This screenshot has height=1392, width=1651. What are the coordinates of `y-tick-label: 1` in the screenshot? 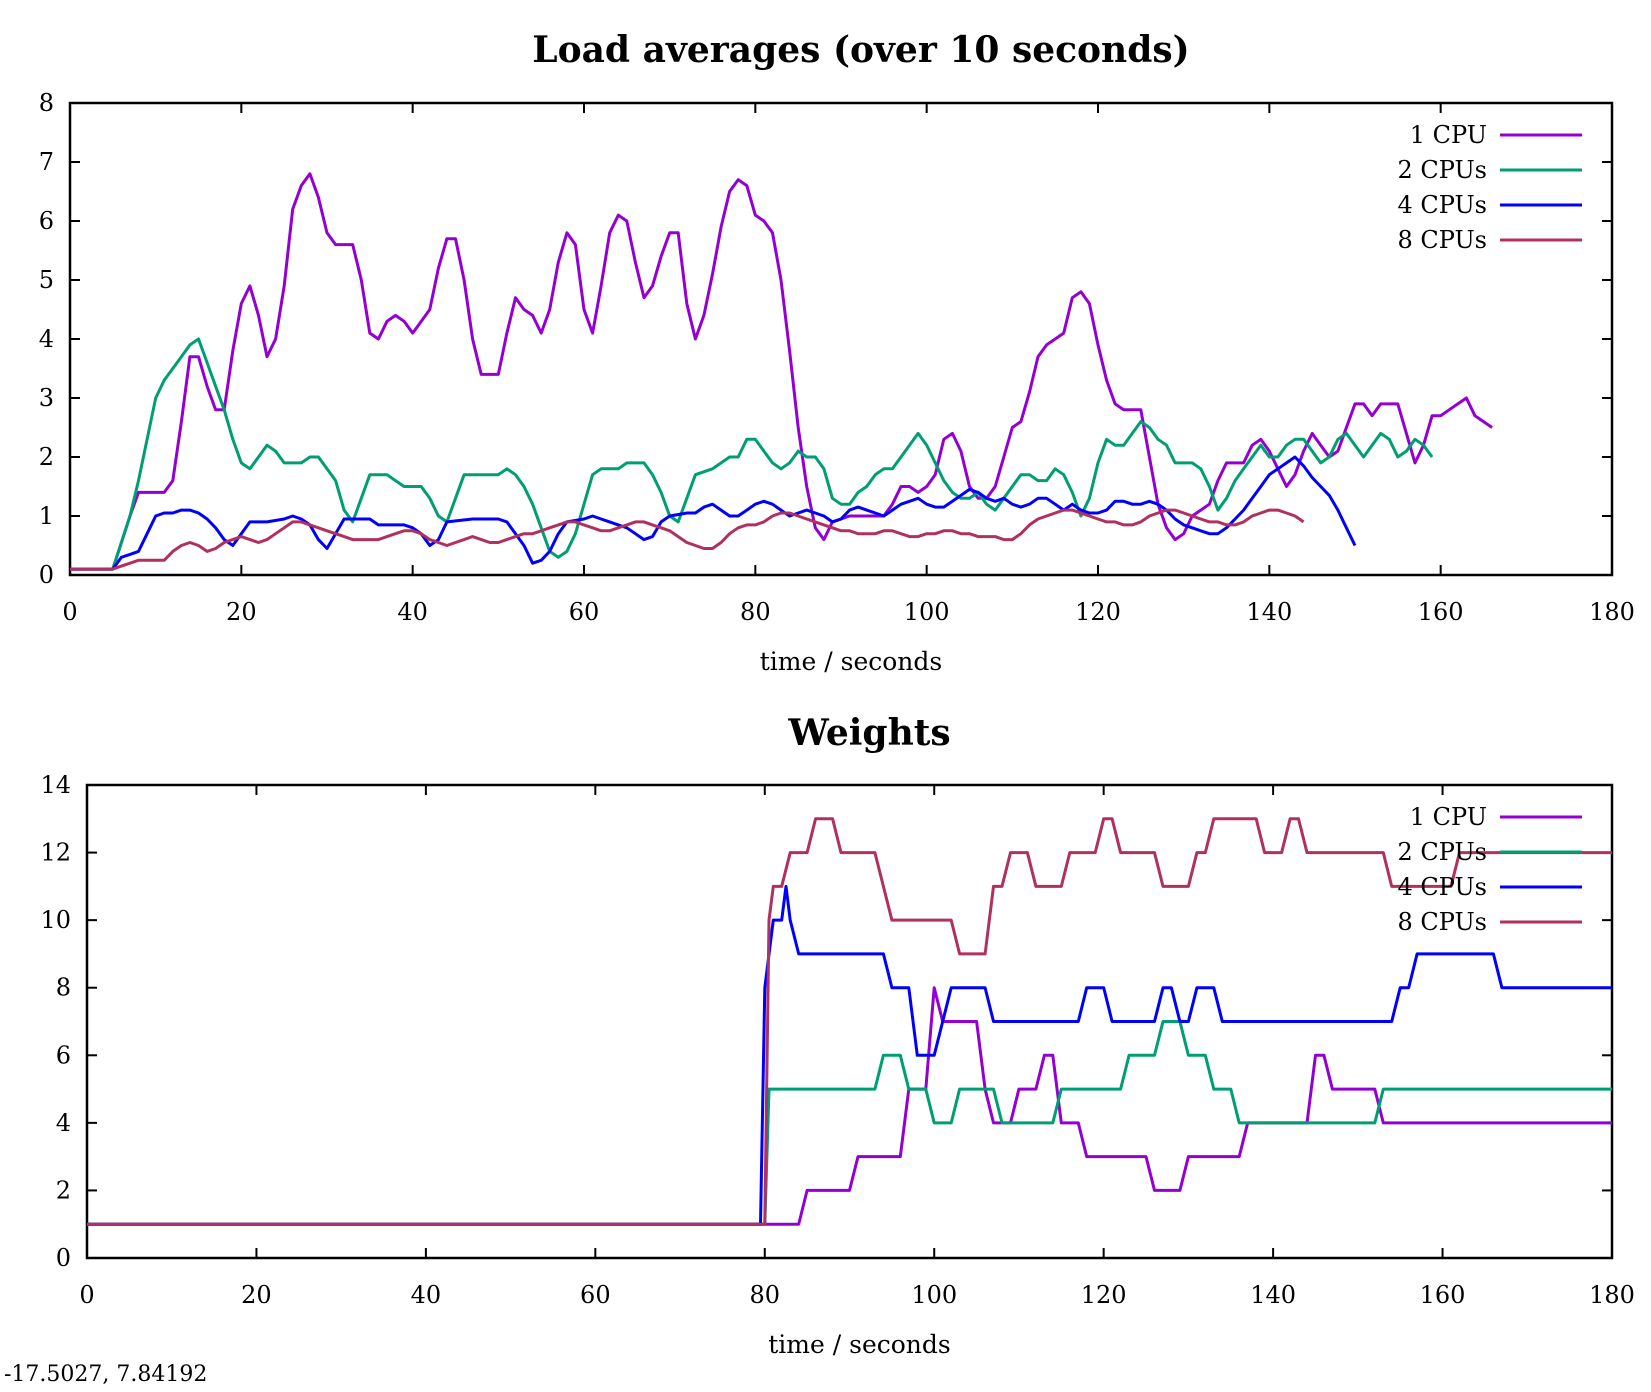 It's located at (46, 516).